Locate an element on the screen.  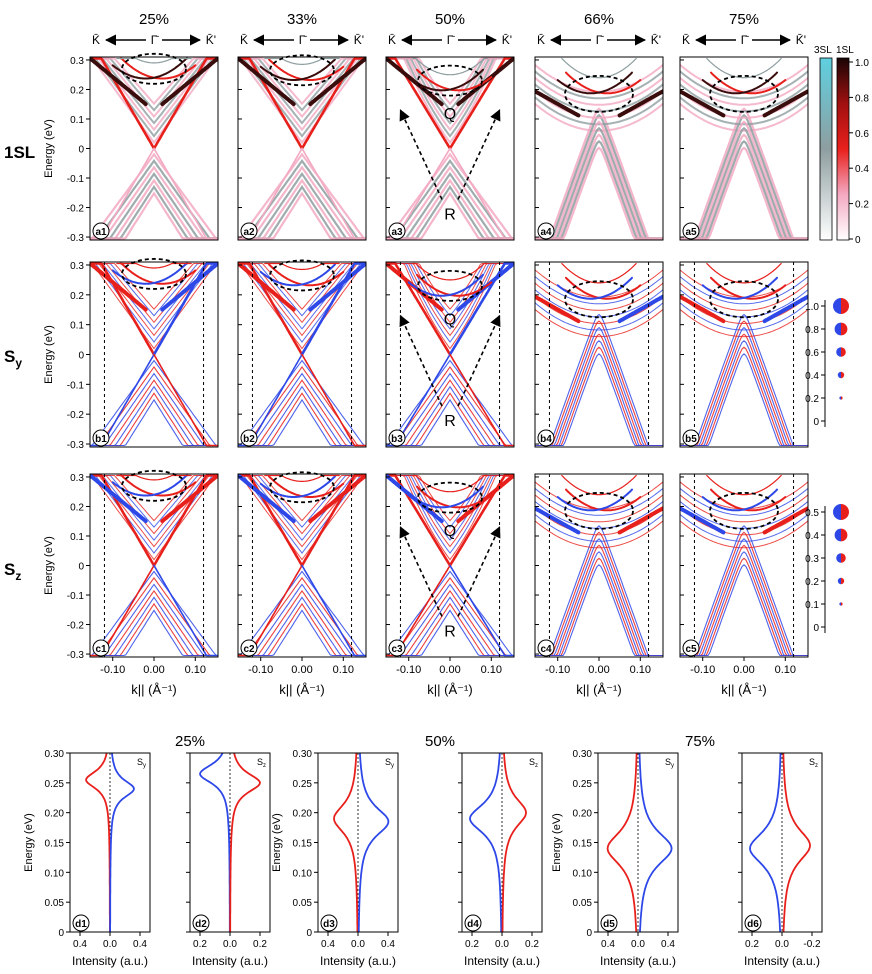
x-tick-label: 0.4 is located at coordinates (80, 944).